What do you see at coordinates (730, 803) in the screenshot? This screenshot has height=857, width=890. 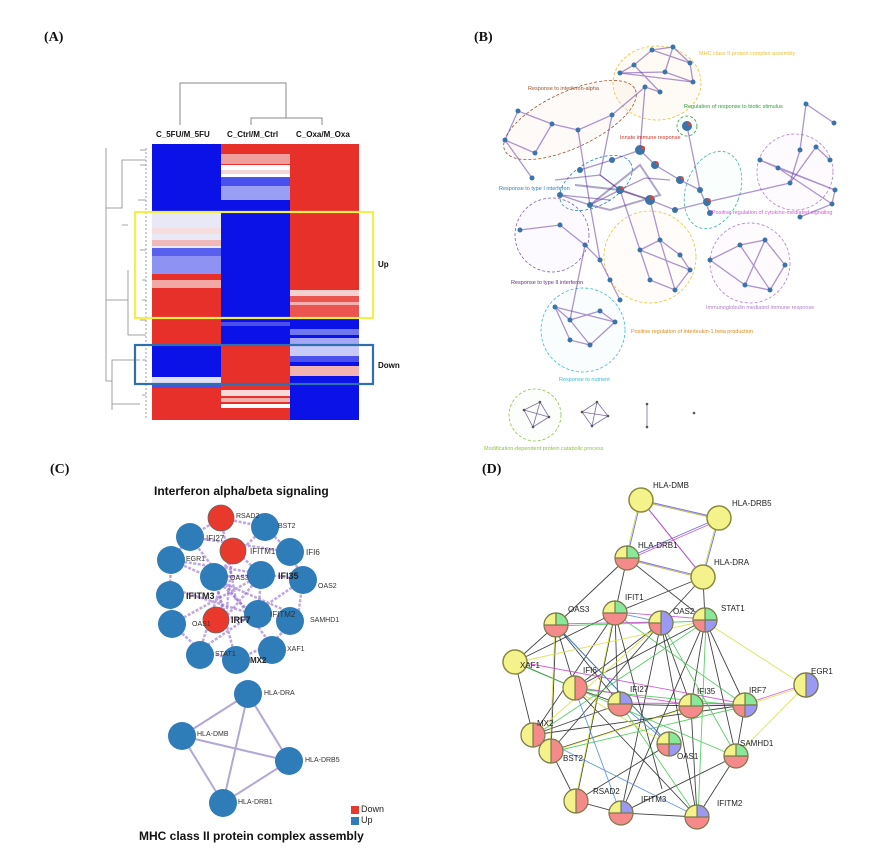 I see `d-label-ifitm2: IFITM2` at bounding box center [730, 803].